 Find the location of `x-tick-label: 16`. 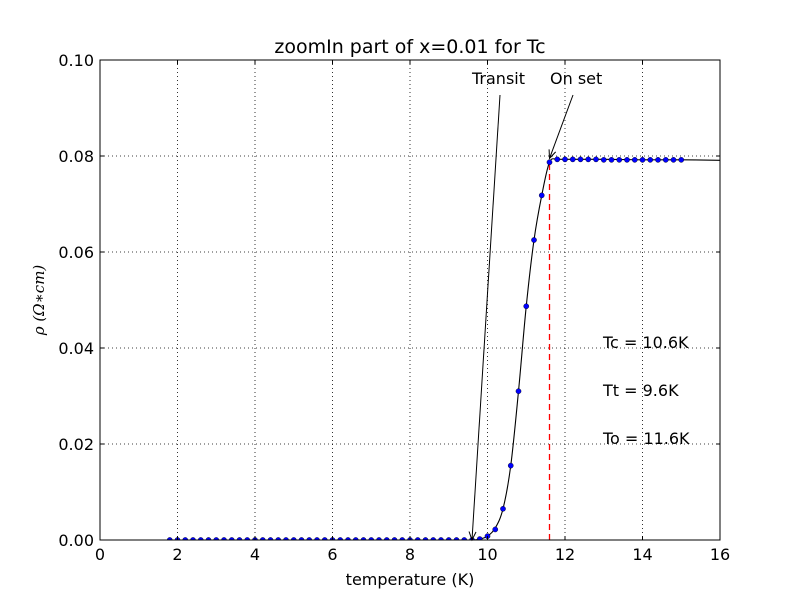

x-tick-label: 16 is located at coordinates (720, 554).